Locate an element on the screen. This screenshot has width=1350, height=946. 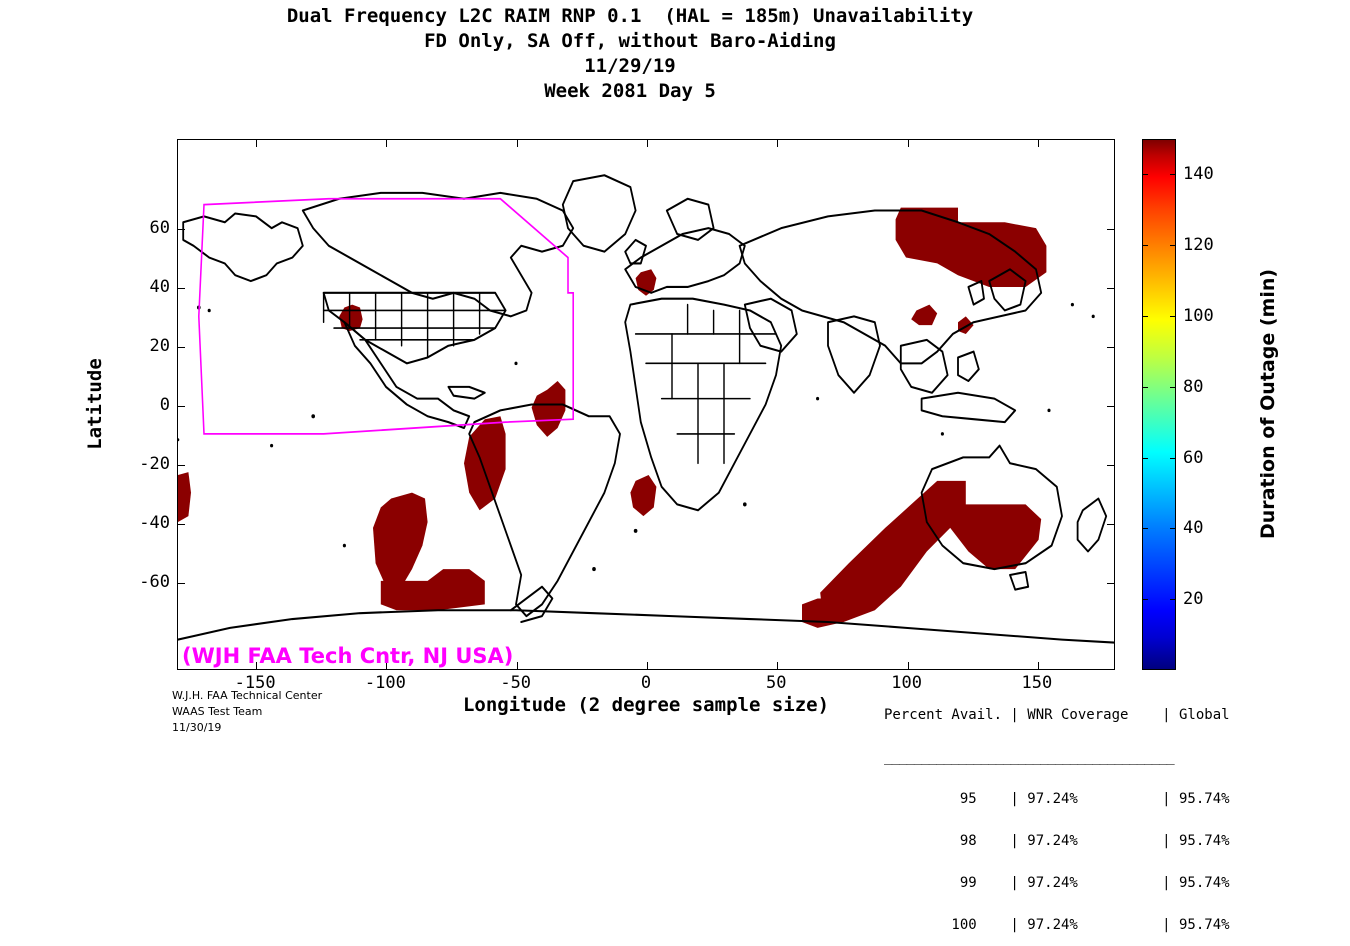
table-row: 100 | 97.24% | 95.74% is located at coordinates (1057, 925).